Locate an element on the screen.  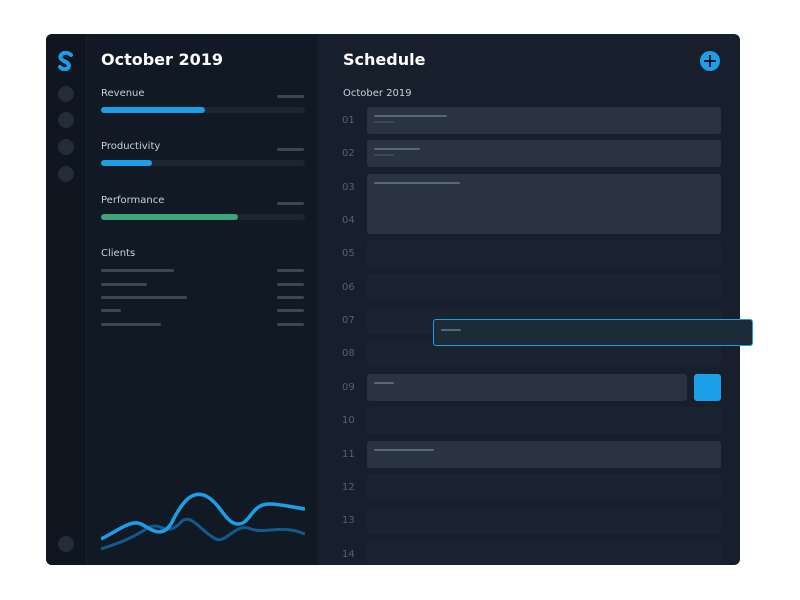
hour-label: 12 is located at coordinates (348, 487).